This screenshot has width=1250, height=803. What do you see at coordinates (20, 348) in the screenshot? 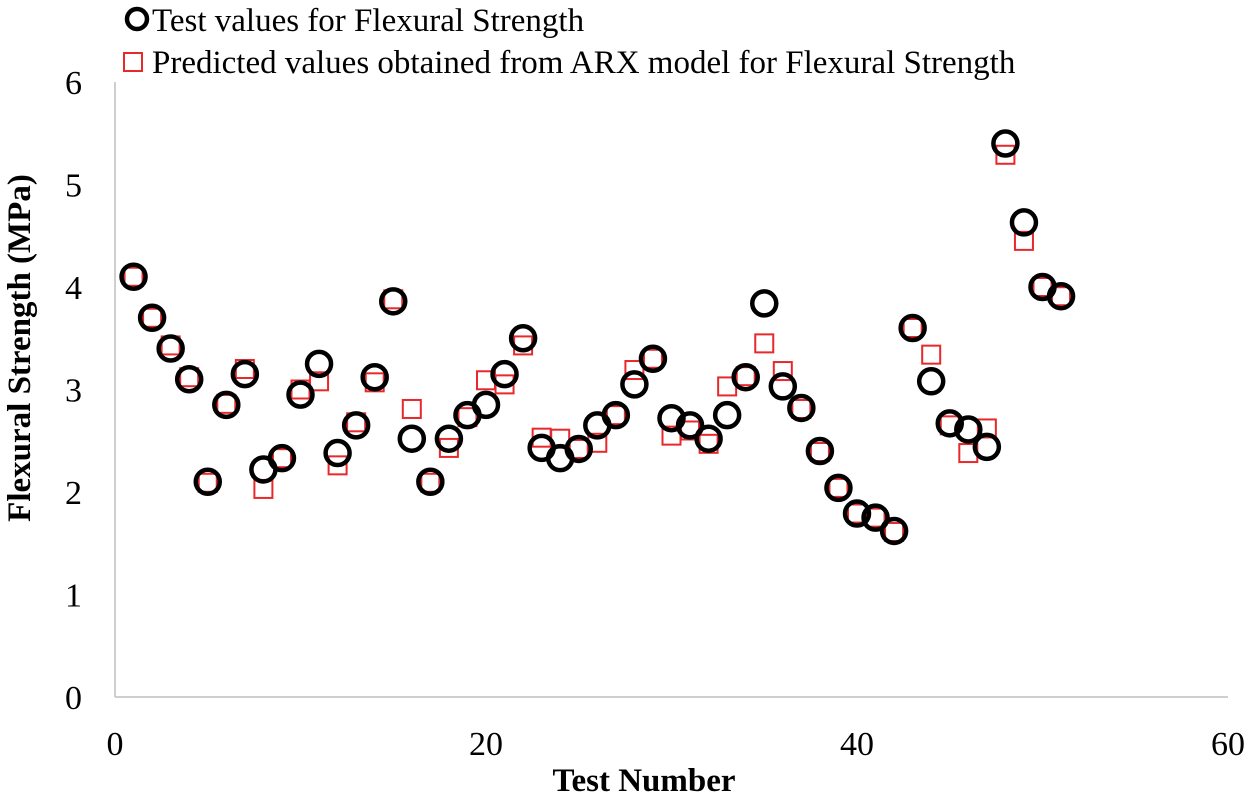
I see `y-axis-title: Flexural Strength (MPa)` at bounding box center [20, 348].